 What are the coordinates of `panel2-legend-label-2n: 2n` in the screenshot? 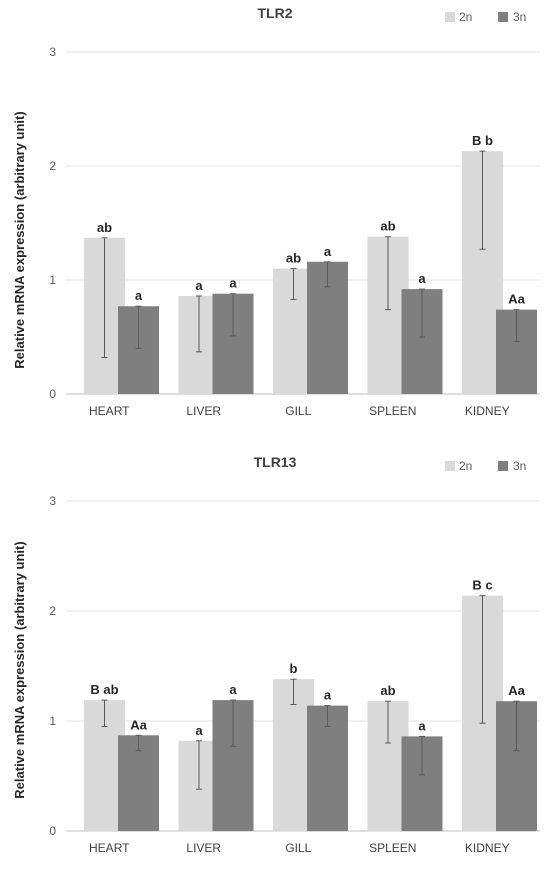 It's located at (465, 466).